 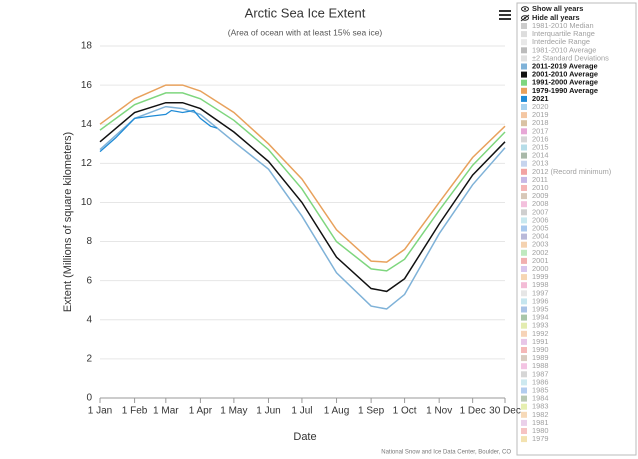 I want to click on legend-item: 2014, so click(x=540, y=155).